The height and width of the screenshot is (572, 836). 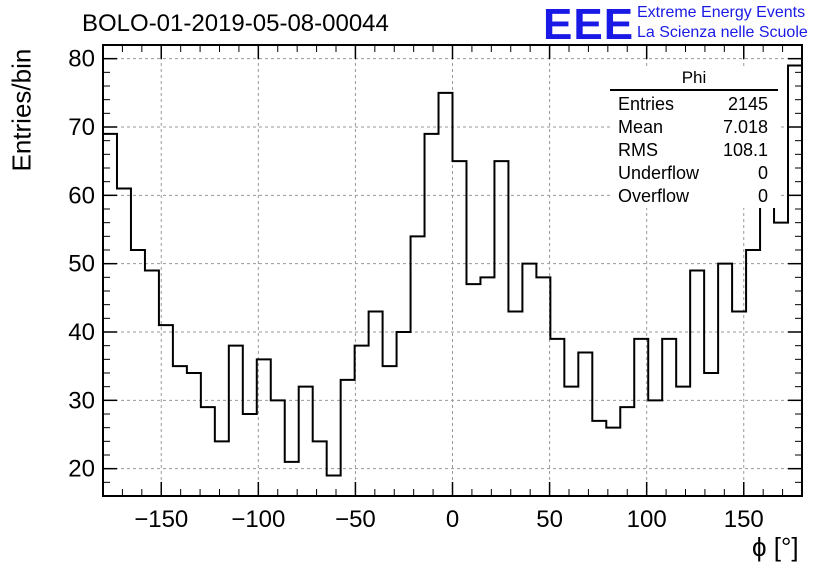 What do you see at coordinates (641, 127) in the screenshot?
I see `stats-label: Mean` at bounding box center [641, 127].